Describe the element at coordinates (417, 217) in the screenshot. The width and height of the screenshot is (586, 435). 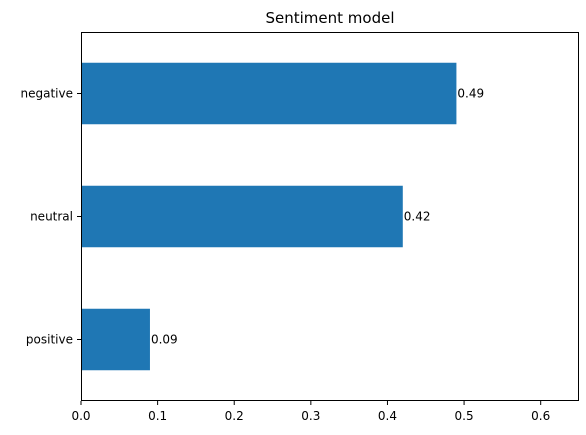
I see `data-label-neutral: 0.42` at that location.